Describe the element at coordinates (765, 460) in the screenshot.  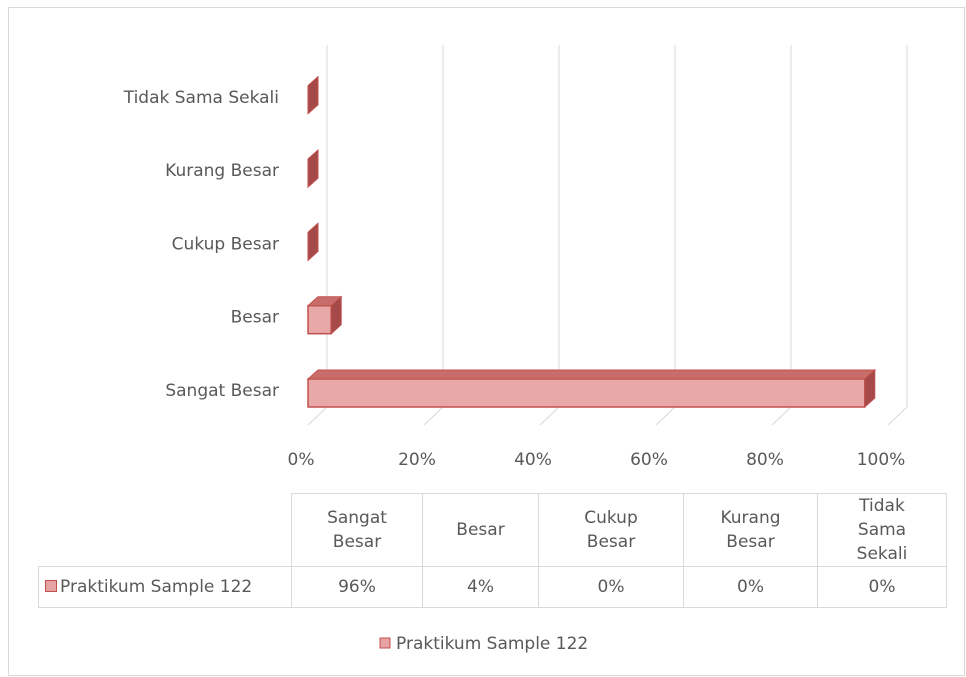
I see `x-tick-label: 80%` at that location.